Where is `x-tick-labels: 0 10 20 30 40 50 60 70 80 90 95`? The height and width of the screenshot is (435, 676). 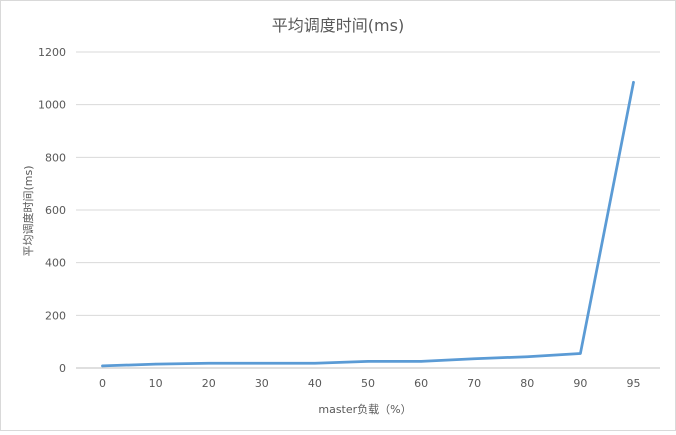 x-tick-labels: 0 10 20 30 40 50 60 70 80 90 95 is located at coordinates (369, 383).